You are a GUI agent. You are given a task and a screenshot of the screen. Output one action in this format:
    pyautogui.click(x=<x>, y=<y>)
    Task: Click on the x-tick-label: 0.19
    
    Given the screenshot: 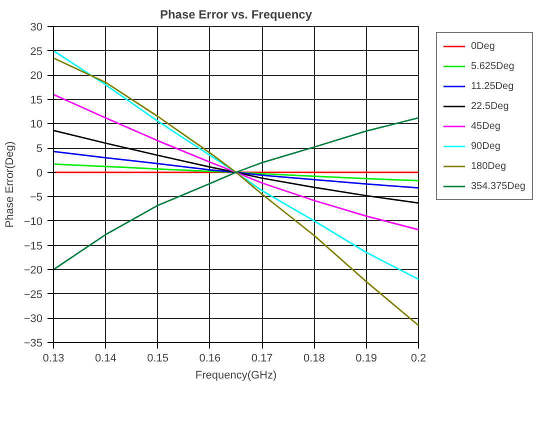 What is the action you would take?
    pyautogui.click(x=367, y=358)
    